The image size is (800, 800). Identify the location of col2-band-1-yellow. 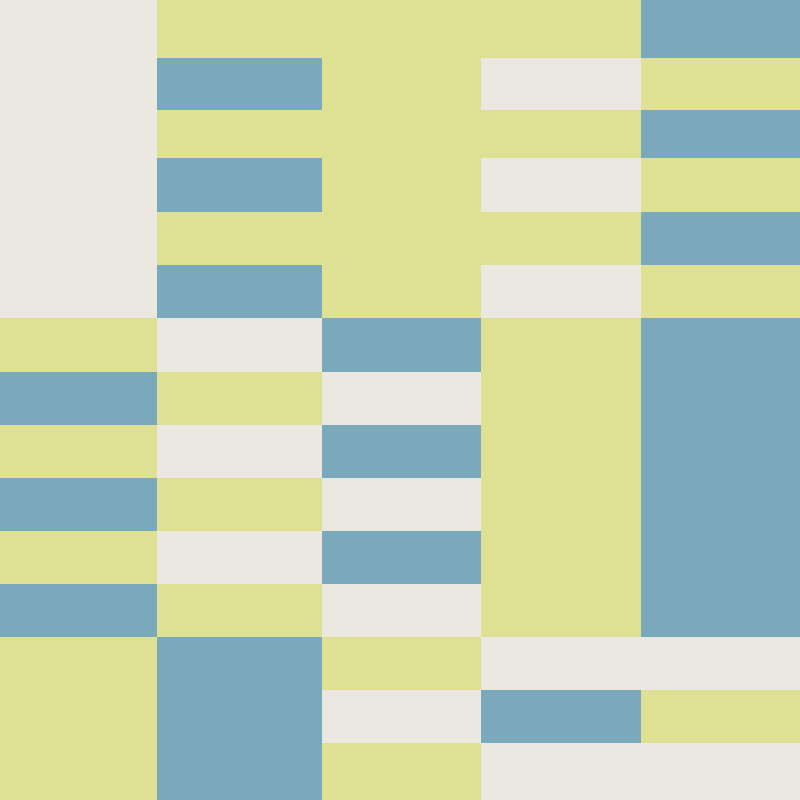
(240, 29).